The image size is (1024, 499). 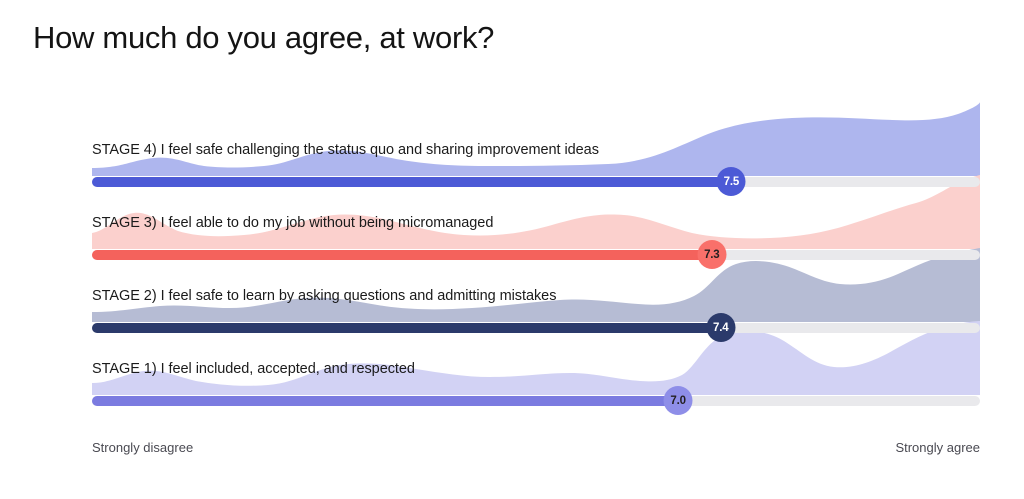 I want to click on distribution-curve-svg, so click(x=536, y=139).